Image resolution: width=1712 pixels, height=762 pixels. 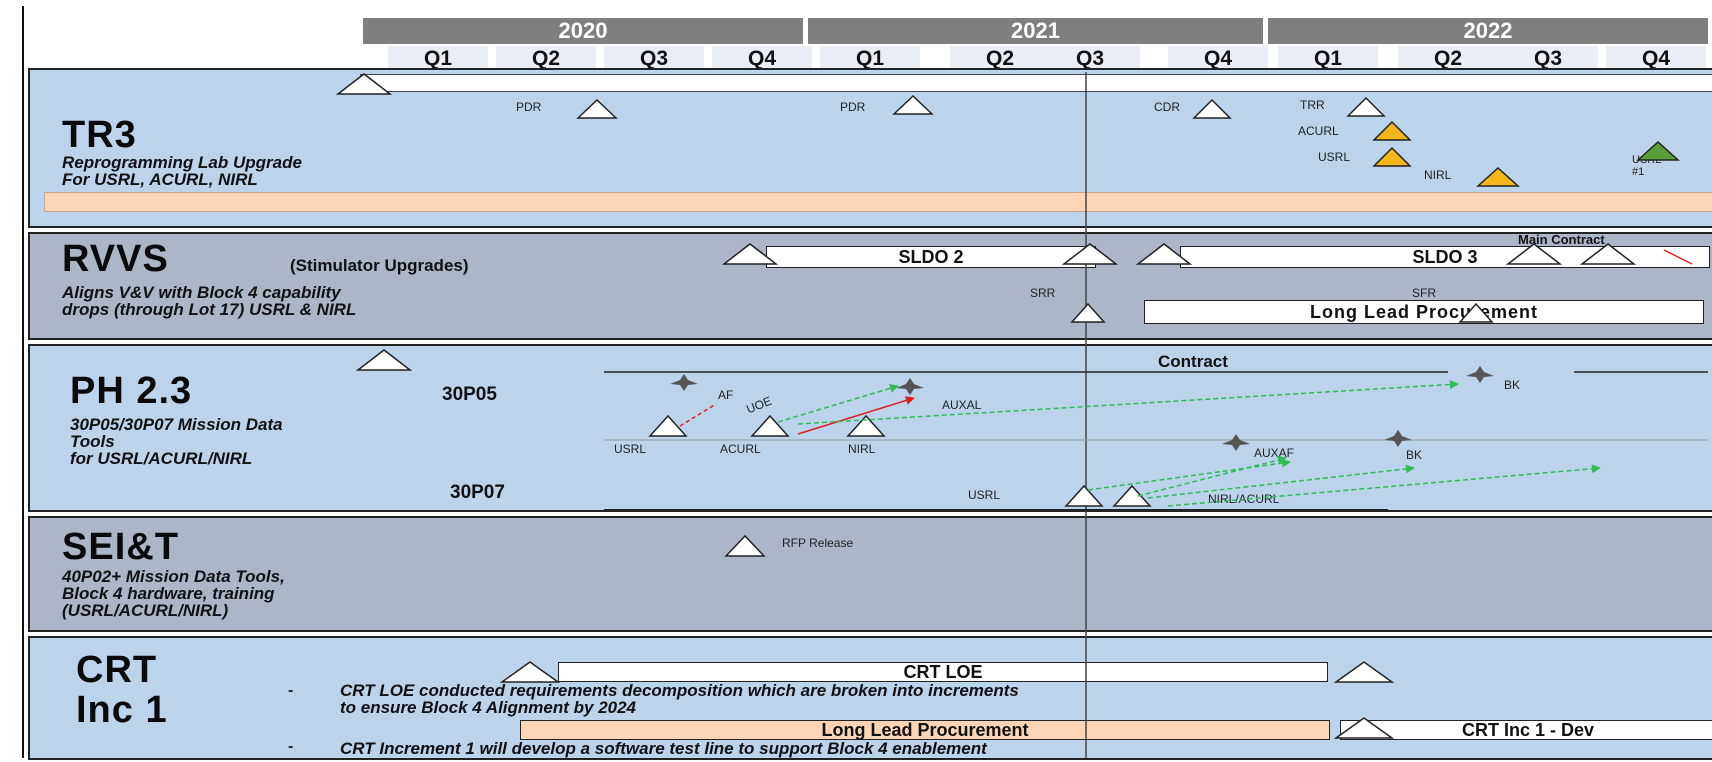 What do you see at coordinates (762, 59) in the screenshot?
I see `quarter-2020-q4: Q4` at bounding box center [762, 59].